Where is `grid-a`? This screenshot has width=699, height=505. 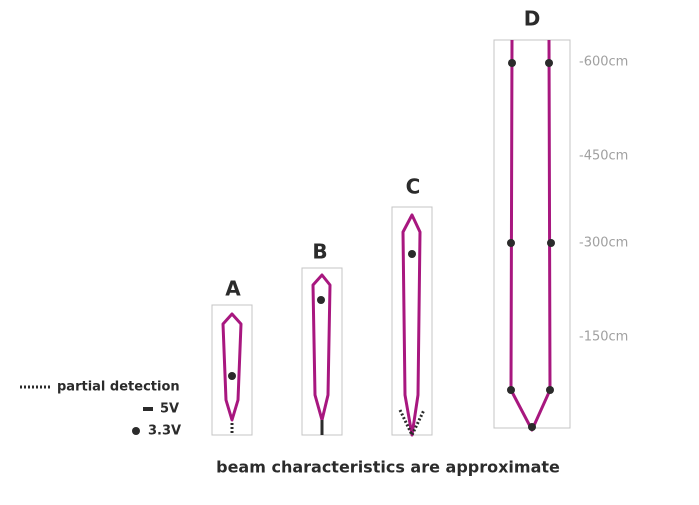 grid-a is located at coordinates (232, 370).